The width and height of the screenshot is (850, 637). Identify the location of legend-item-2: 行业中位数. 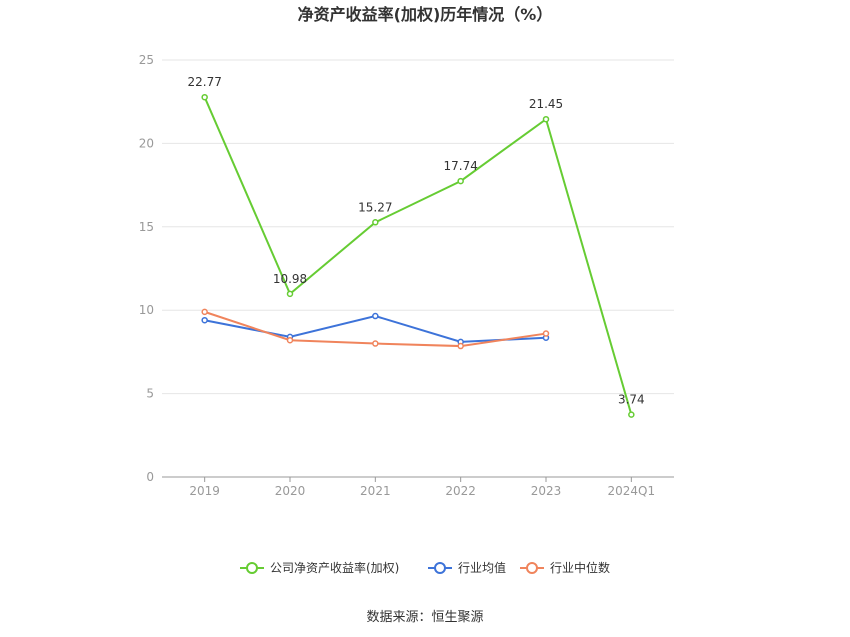
(565, 567).